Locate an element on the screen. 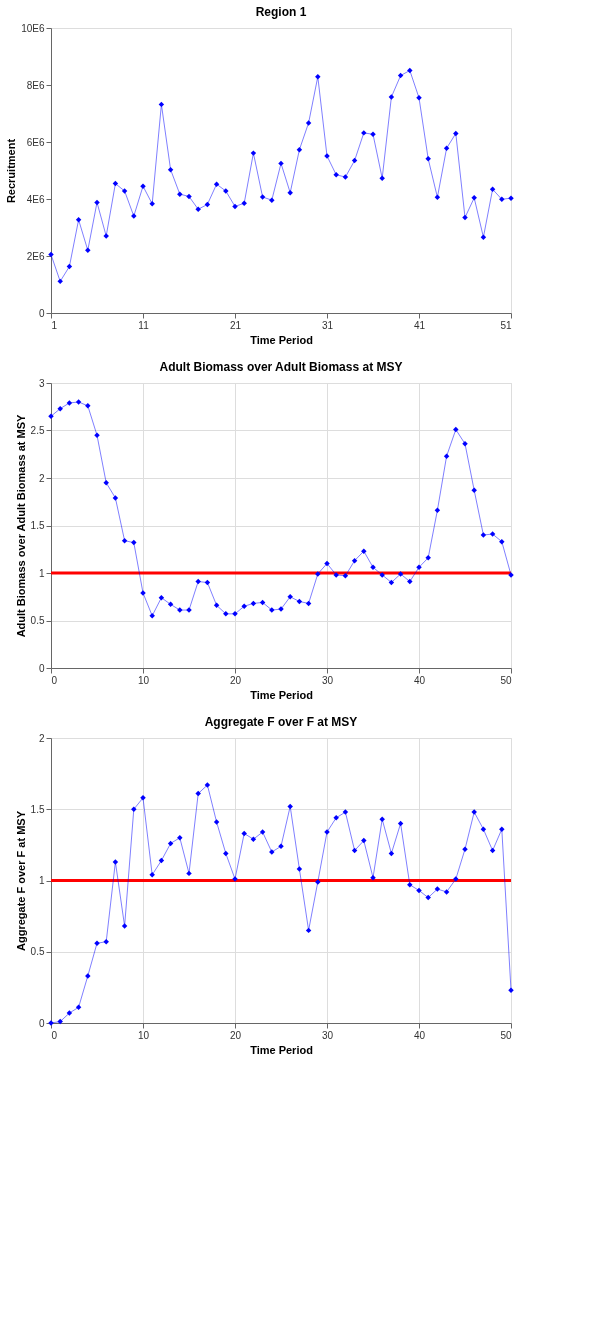 Image resolution: width=589 pixels, height=1337 pixels. y-axis-title: Recruitment is located at coordinates (11, 171).